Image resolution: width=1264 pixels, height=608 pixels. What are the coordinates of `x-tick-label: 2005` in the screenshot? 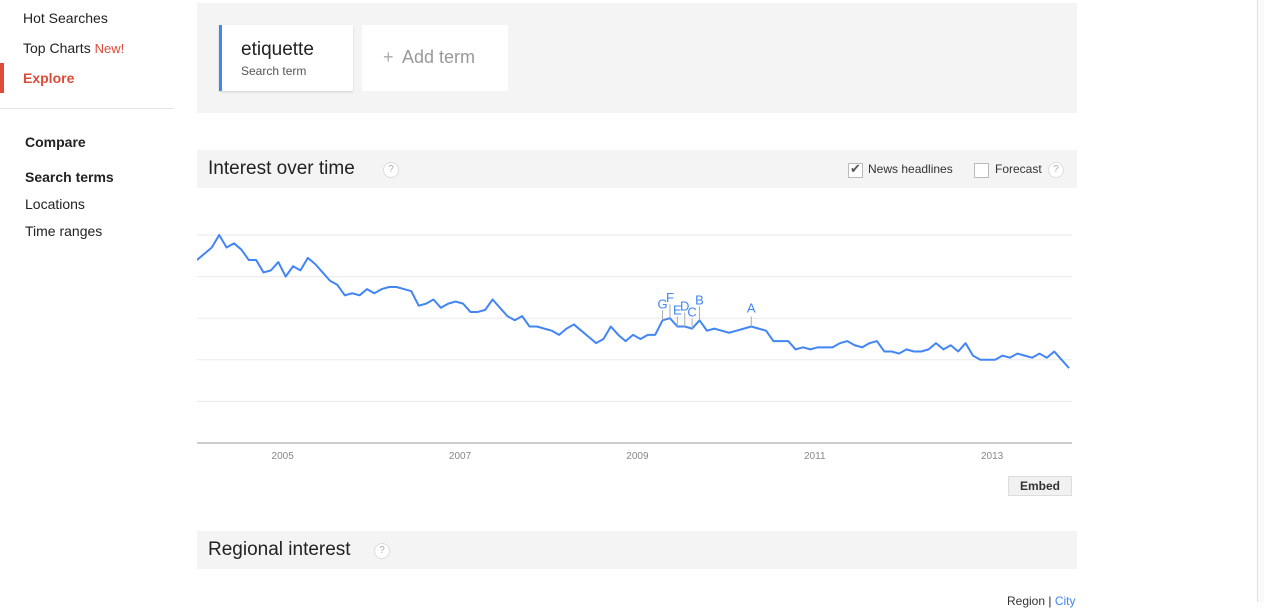 It's located at (283, 456).